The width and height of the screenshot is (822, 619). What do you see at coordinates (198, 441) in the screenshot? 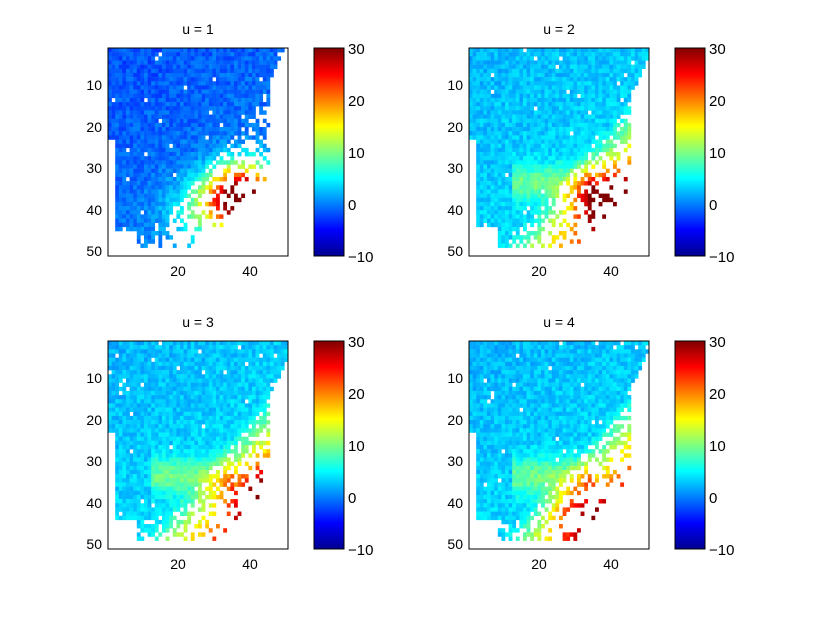
I see `heatmap-cells` at bounding box center [198, 441].